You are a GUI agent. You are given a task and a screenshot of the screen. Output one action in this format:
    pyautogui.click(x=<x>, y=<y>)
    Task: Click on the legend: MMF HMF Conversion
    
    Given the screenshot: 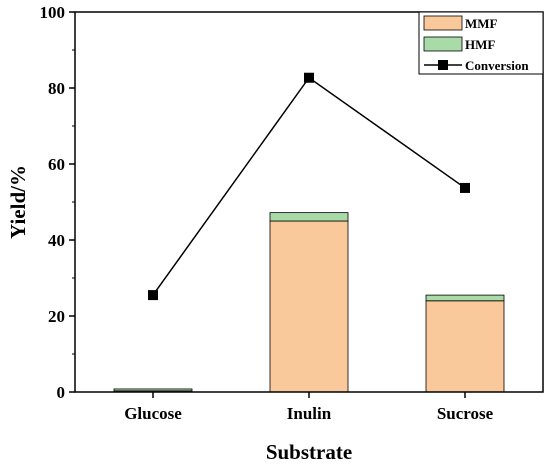 What is the action you would take?
    pyautogui.click(x=481, y=43)
    